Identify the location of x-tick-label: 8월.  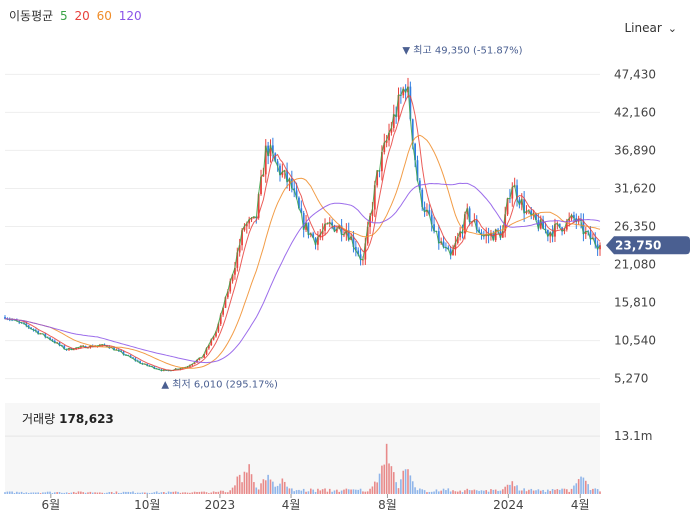
(387, 505).